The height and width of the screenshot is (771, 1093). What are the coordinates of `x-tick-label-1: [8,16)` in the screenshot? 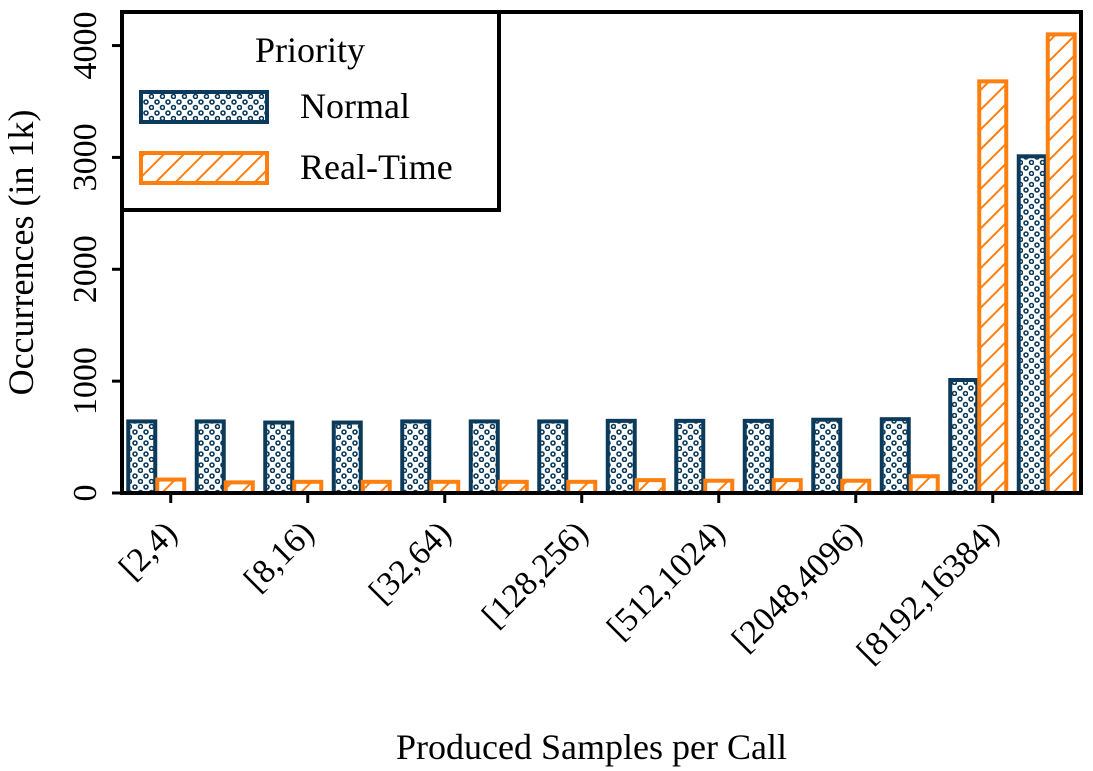 It's located at (279, 556).